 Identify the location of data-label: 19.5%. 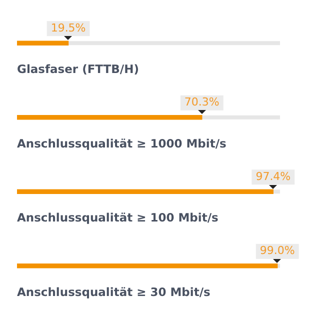
(68, 27).